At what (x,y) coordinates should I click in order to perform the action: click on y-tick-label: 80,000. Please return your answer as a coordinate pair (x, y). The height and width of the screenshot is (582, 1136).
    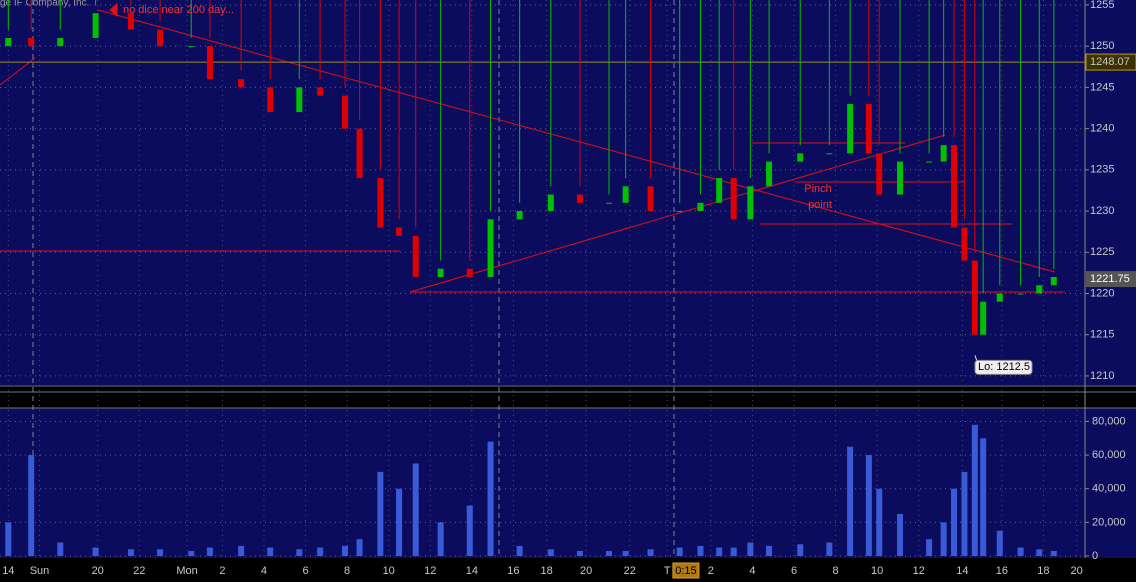
    Looking at the image, I should click on (1109, 421).